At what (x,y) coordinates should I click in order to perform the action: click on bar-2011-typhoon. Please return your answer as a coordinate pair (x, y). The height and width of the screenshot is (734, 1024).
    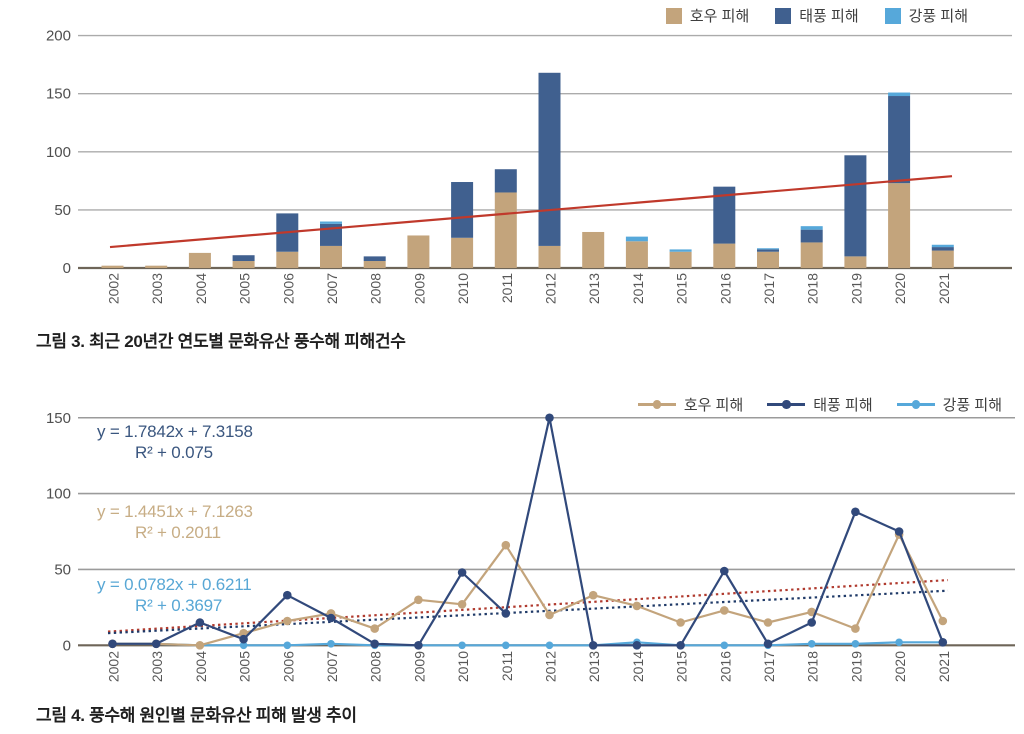
    Looking at the image, I should click on (505, 181).